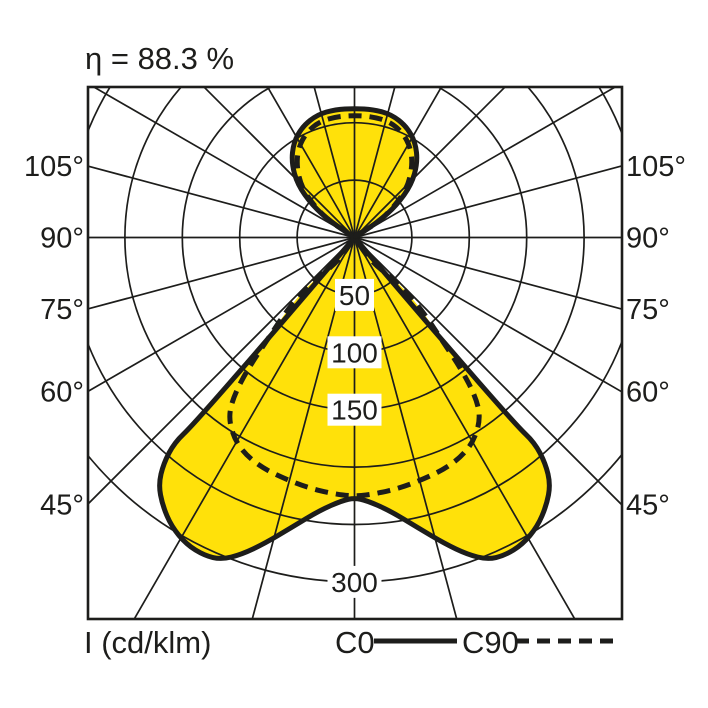  I want to click on angle-label-right-105: 105°, so click(656, 167).